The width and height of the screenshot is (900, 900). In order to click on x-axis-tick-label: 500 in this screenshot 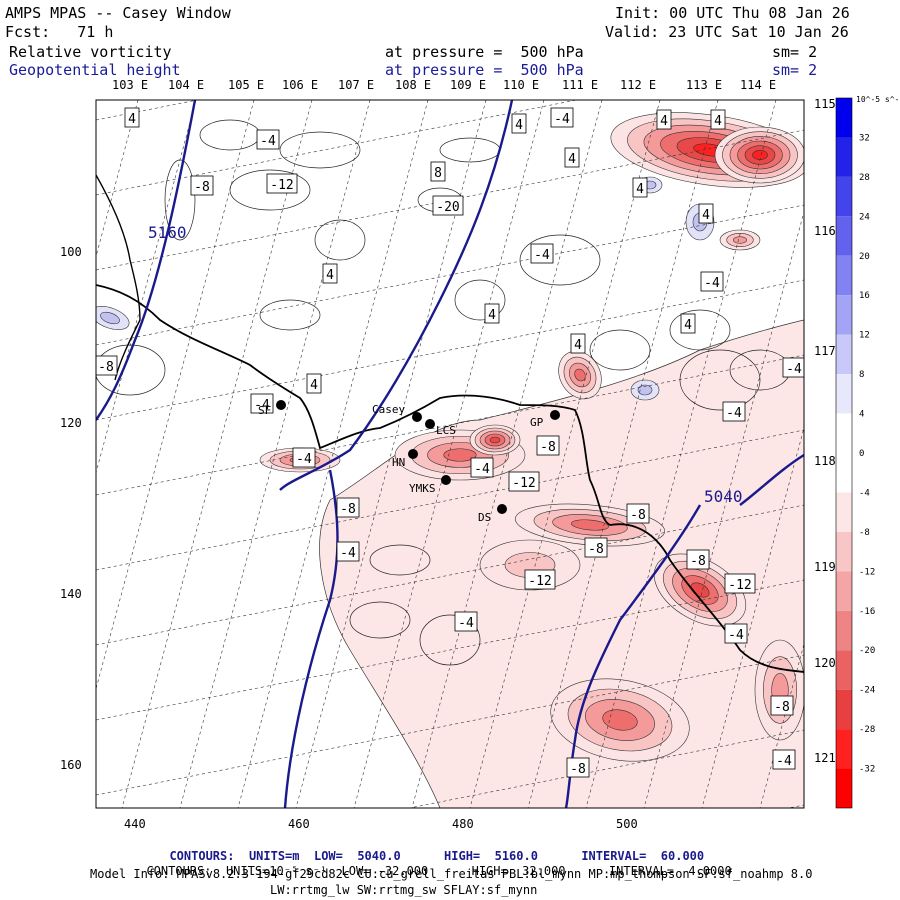, I will do `click(627, 824)`.